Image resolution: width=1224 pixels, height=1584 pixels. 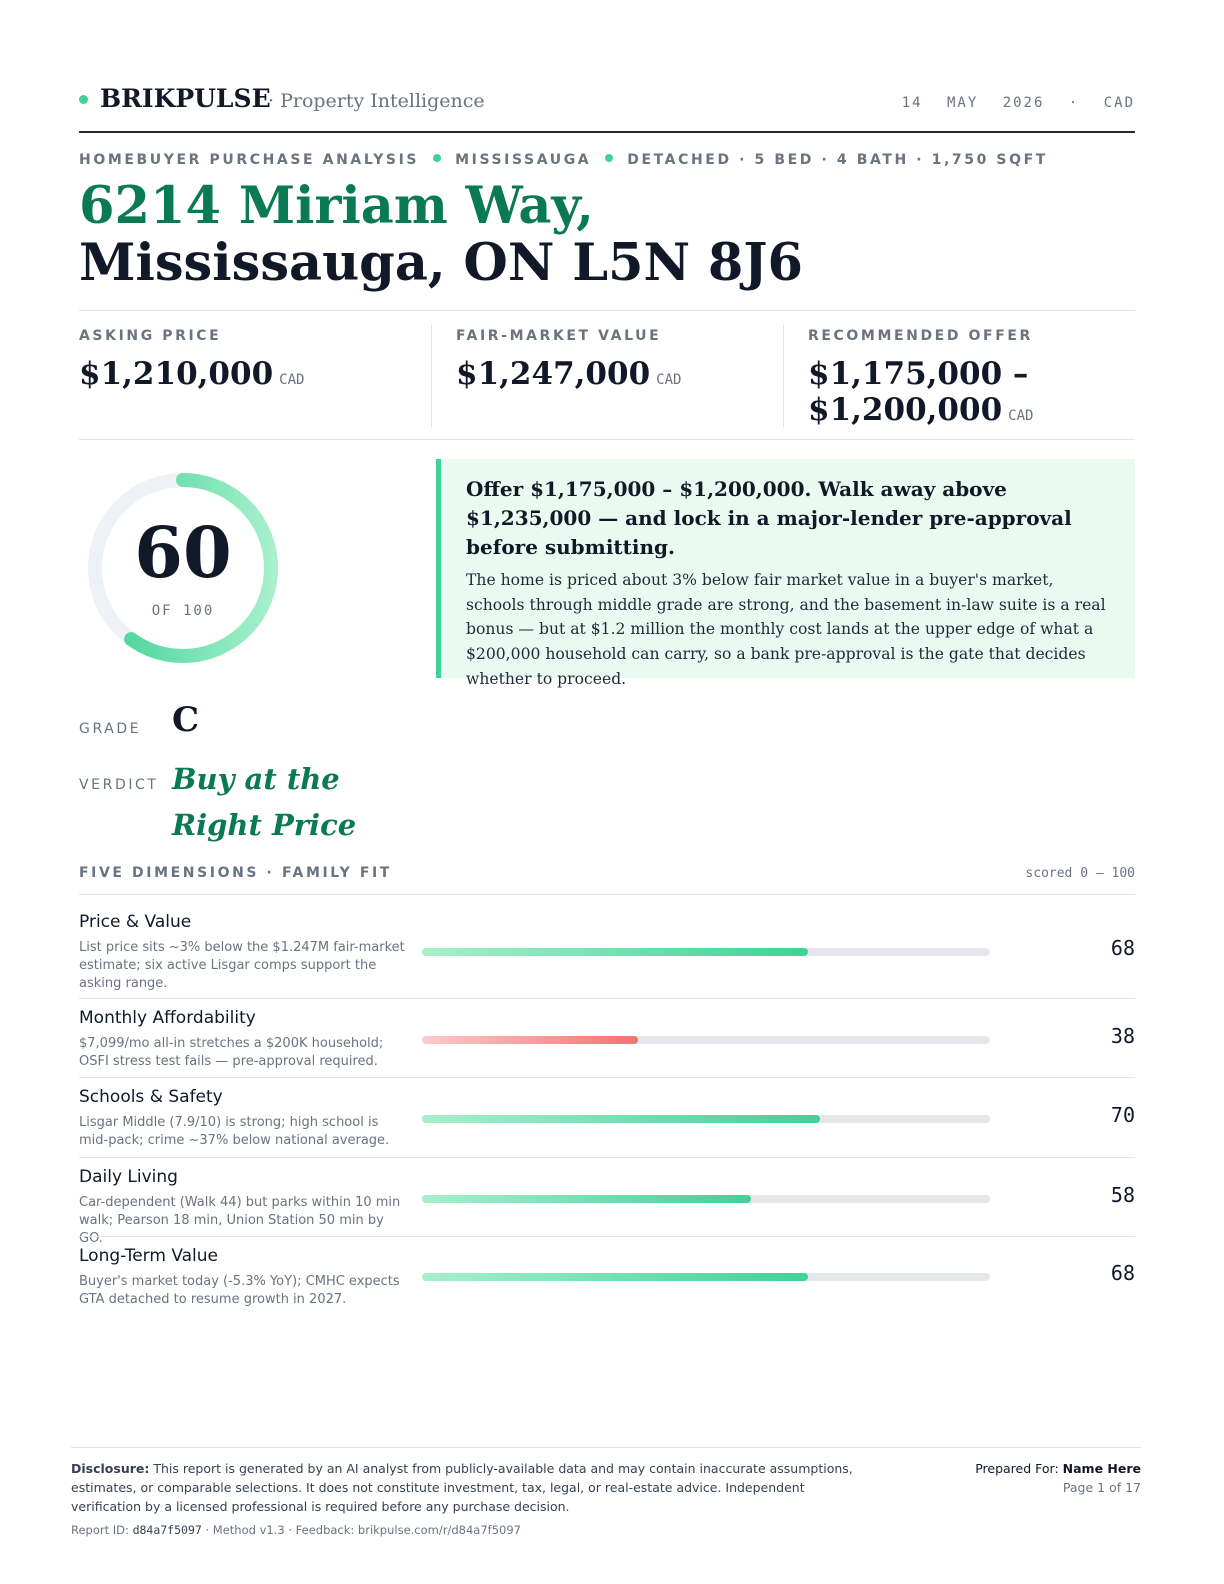 What do you see at coordinates (606, 1447) in the screenshot?
I see `footer-rule` at bounding box center [606, 1447].